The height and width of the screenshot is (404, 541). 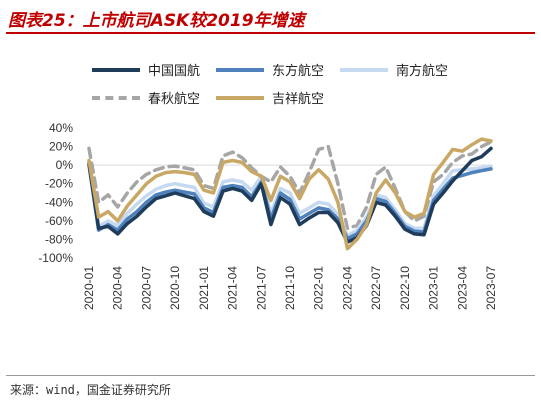 I want to click on legend-swatch-china-southern, so click(x=364, y=69).